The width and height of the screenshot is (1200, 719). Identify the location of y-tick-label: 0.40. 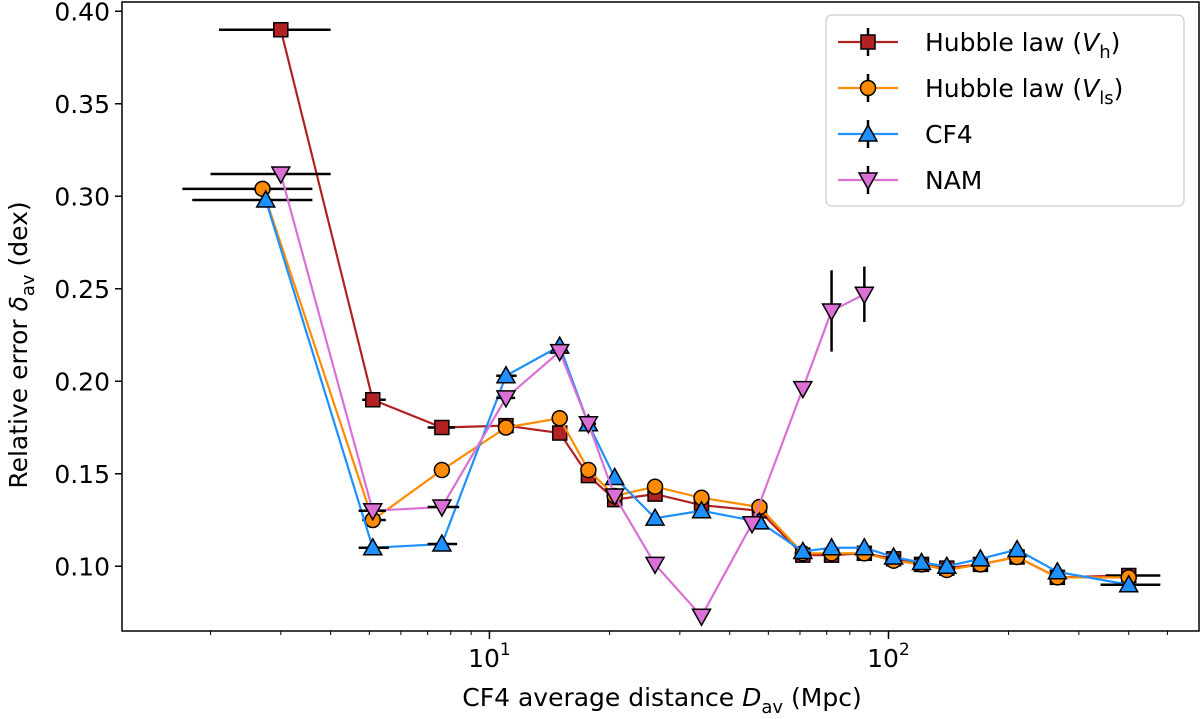
(82, 13).